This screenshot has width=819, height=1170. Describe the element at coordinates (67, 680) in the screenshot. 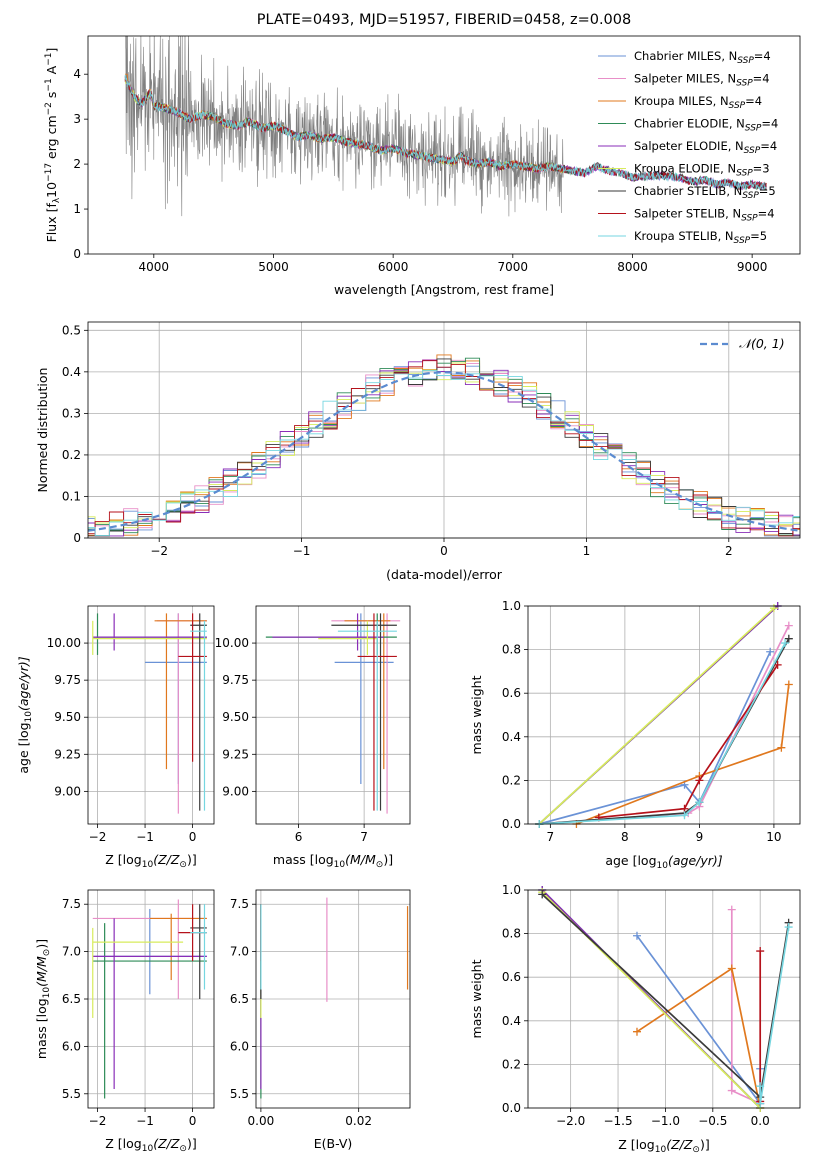

I see `y-tick-label: 9.75` at that location.